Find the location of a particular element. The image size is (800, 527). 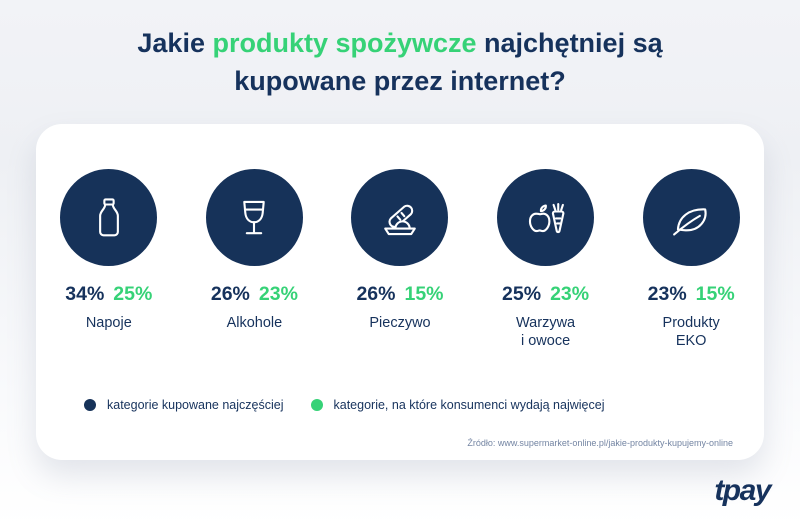

pct-most-bought: 23% is located at coordinates (667, 294).